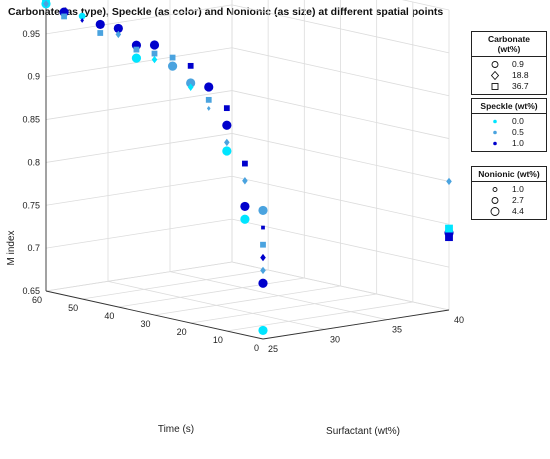  I want to click on legend-speckle-label: 0.0, so click(518, 121).